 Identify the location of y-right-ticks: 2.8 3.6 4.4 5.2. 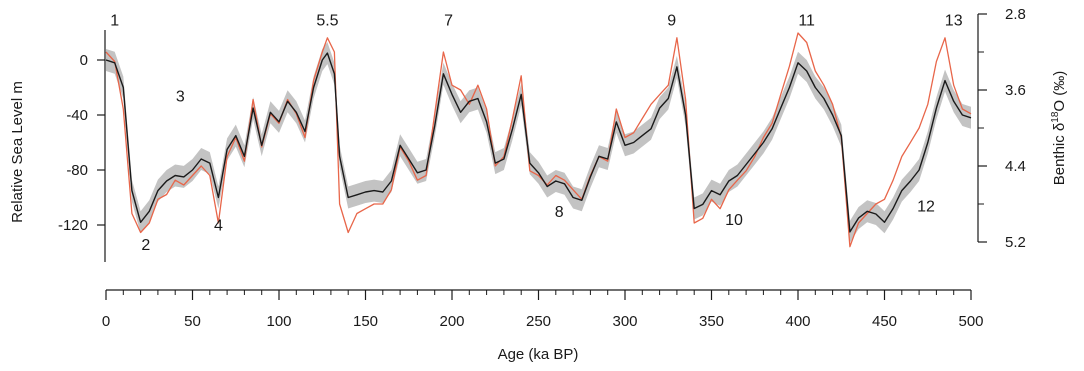
(1002, 128).